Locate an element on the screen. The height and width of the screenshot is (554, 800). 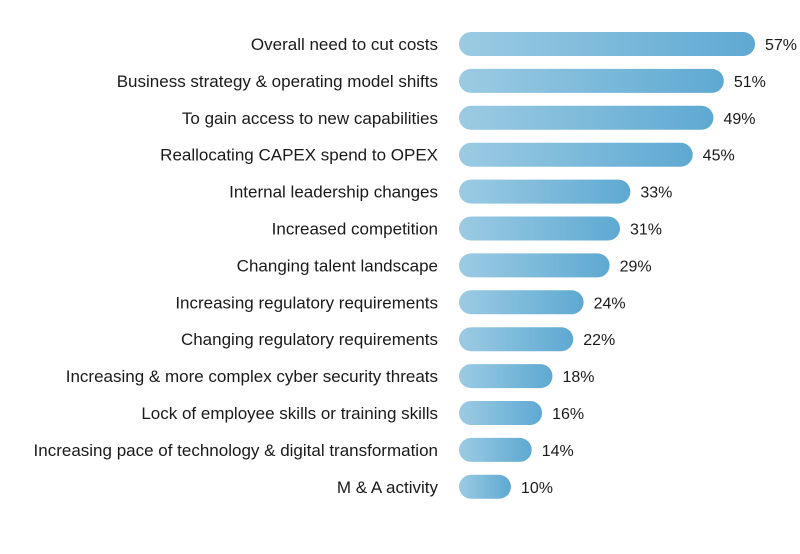
bar-row: Changing regulatory requirements 22% is located at coordinates (398, 339).